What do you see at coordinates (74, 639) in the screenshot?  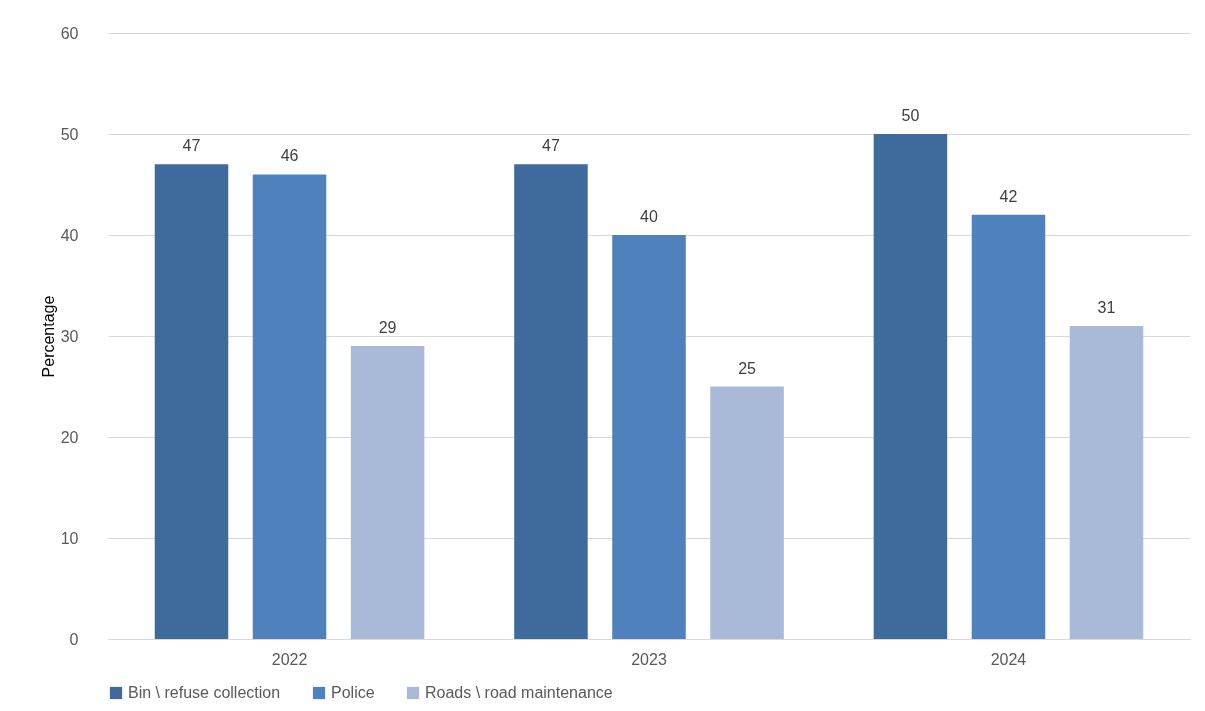 I see `y-tick-label: 0` at bounding box center [74, 639].